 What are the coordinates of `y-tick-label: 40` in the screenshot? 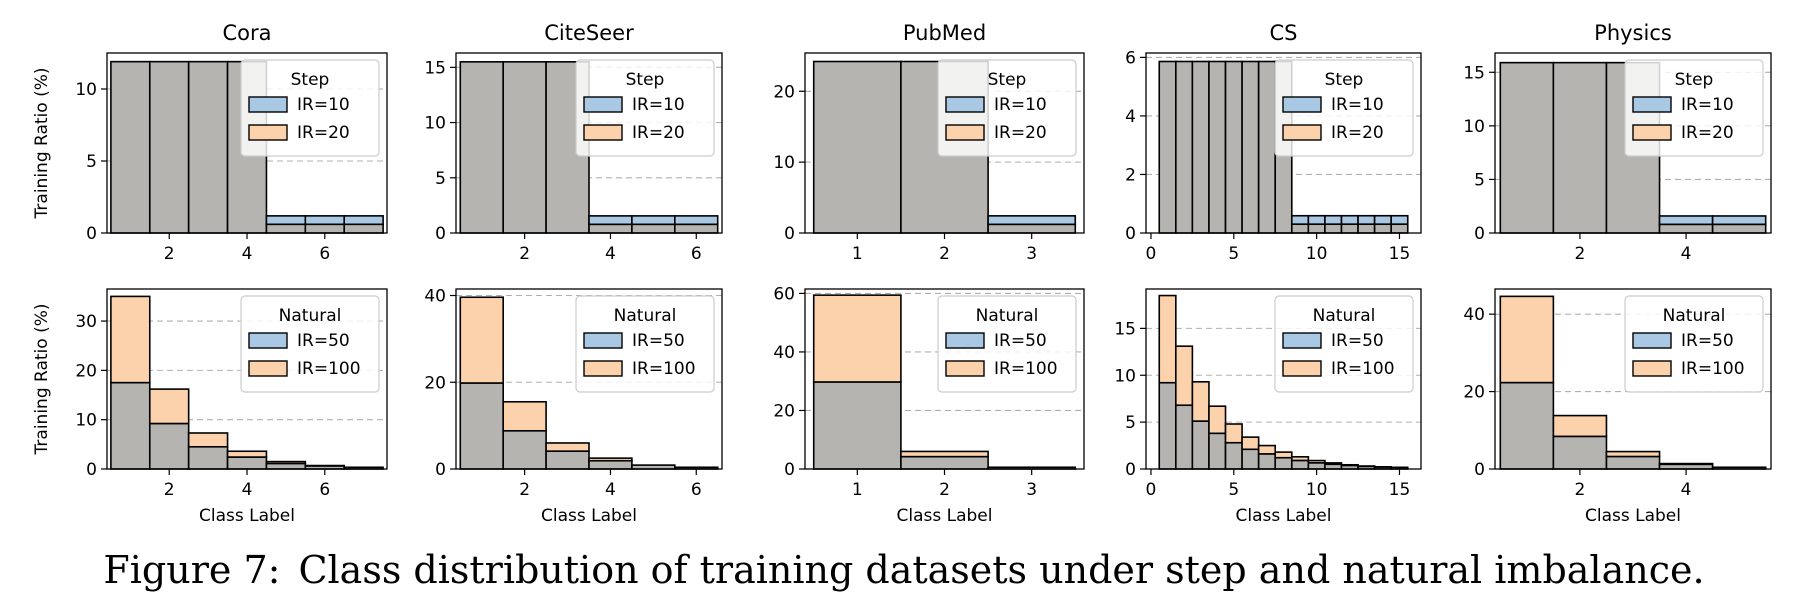 It's located at (435, 297).